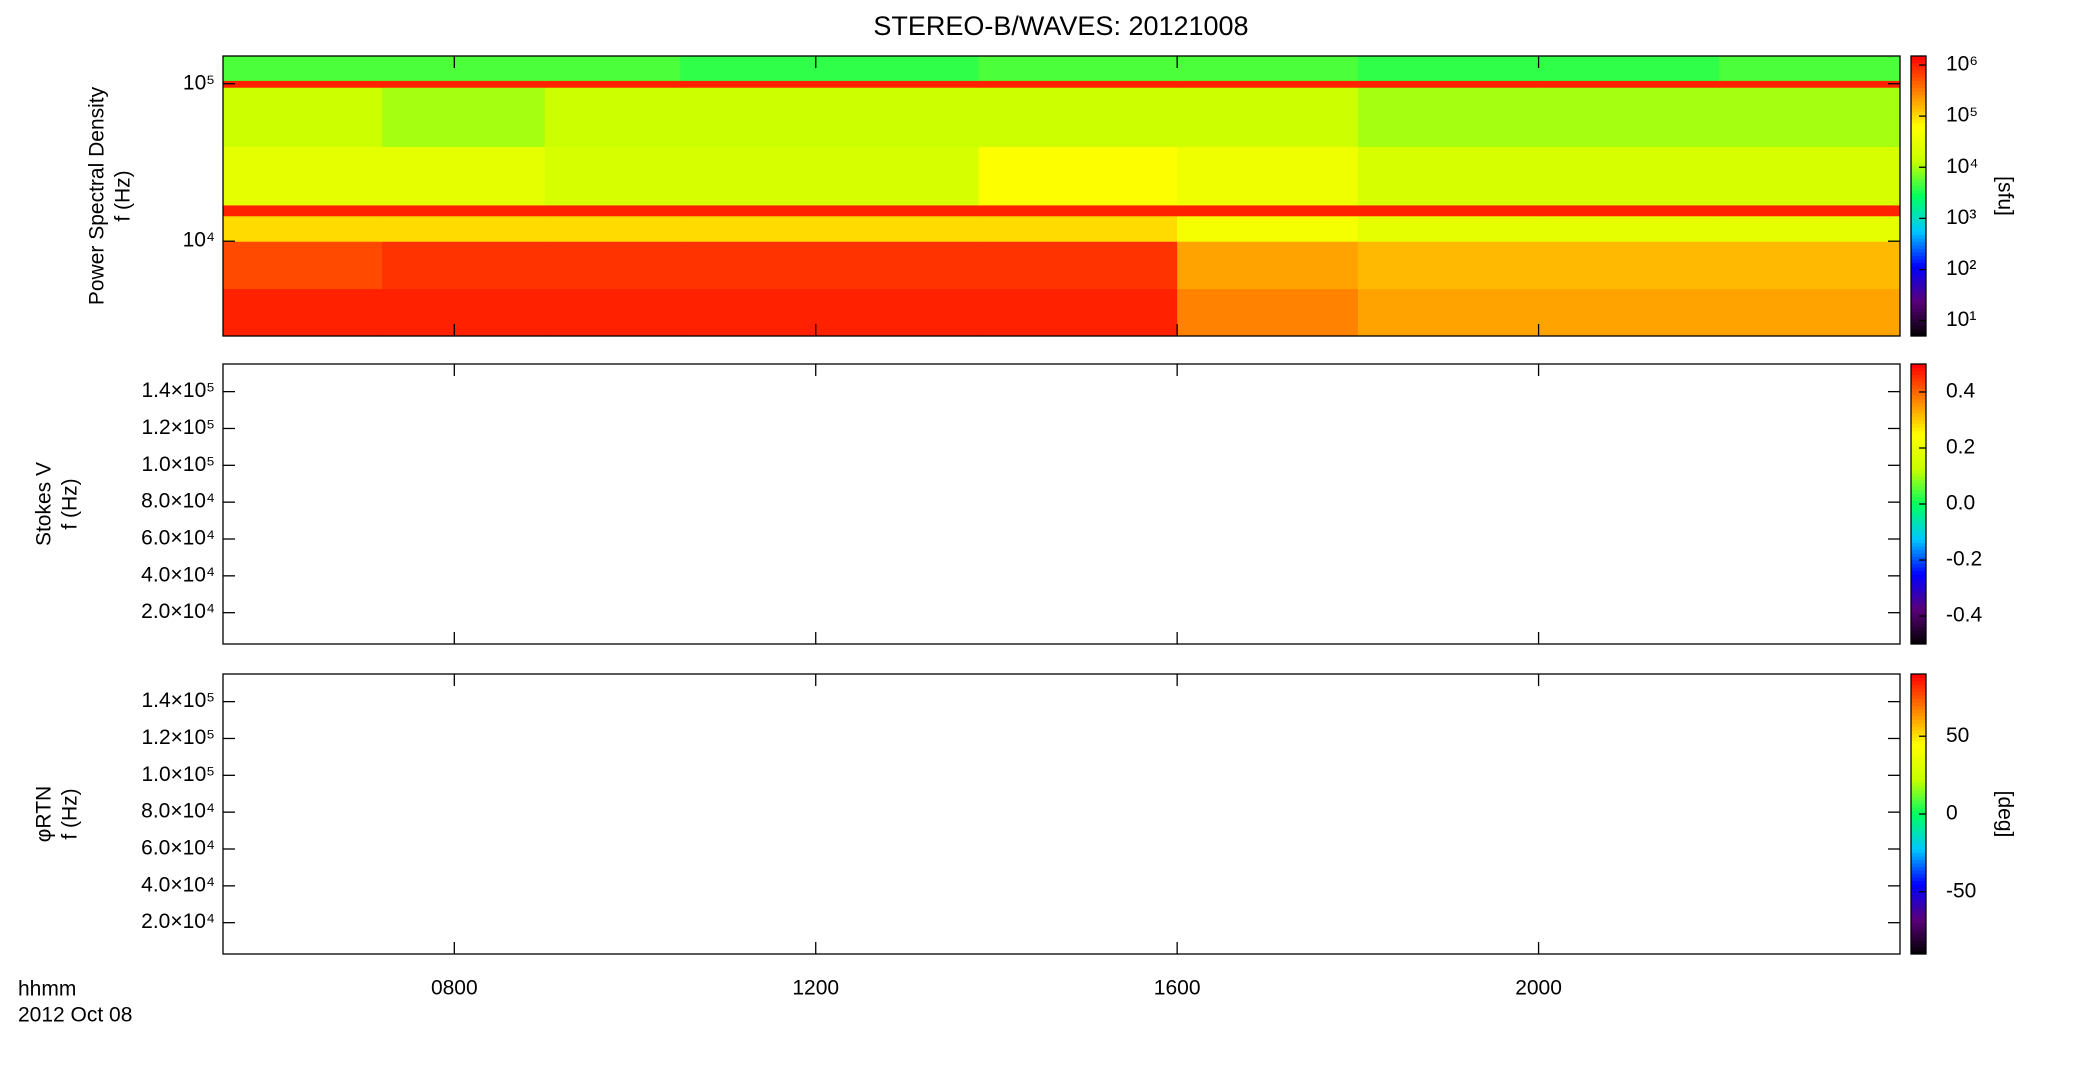 The width and height of the screenshot is (2096, 1080). I want to click on y-tick-label: 1.2×10⁵, so click(178, 427).